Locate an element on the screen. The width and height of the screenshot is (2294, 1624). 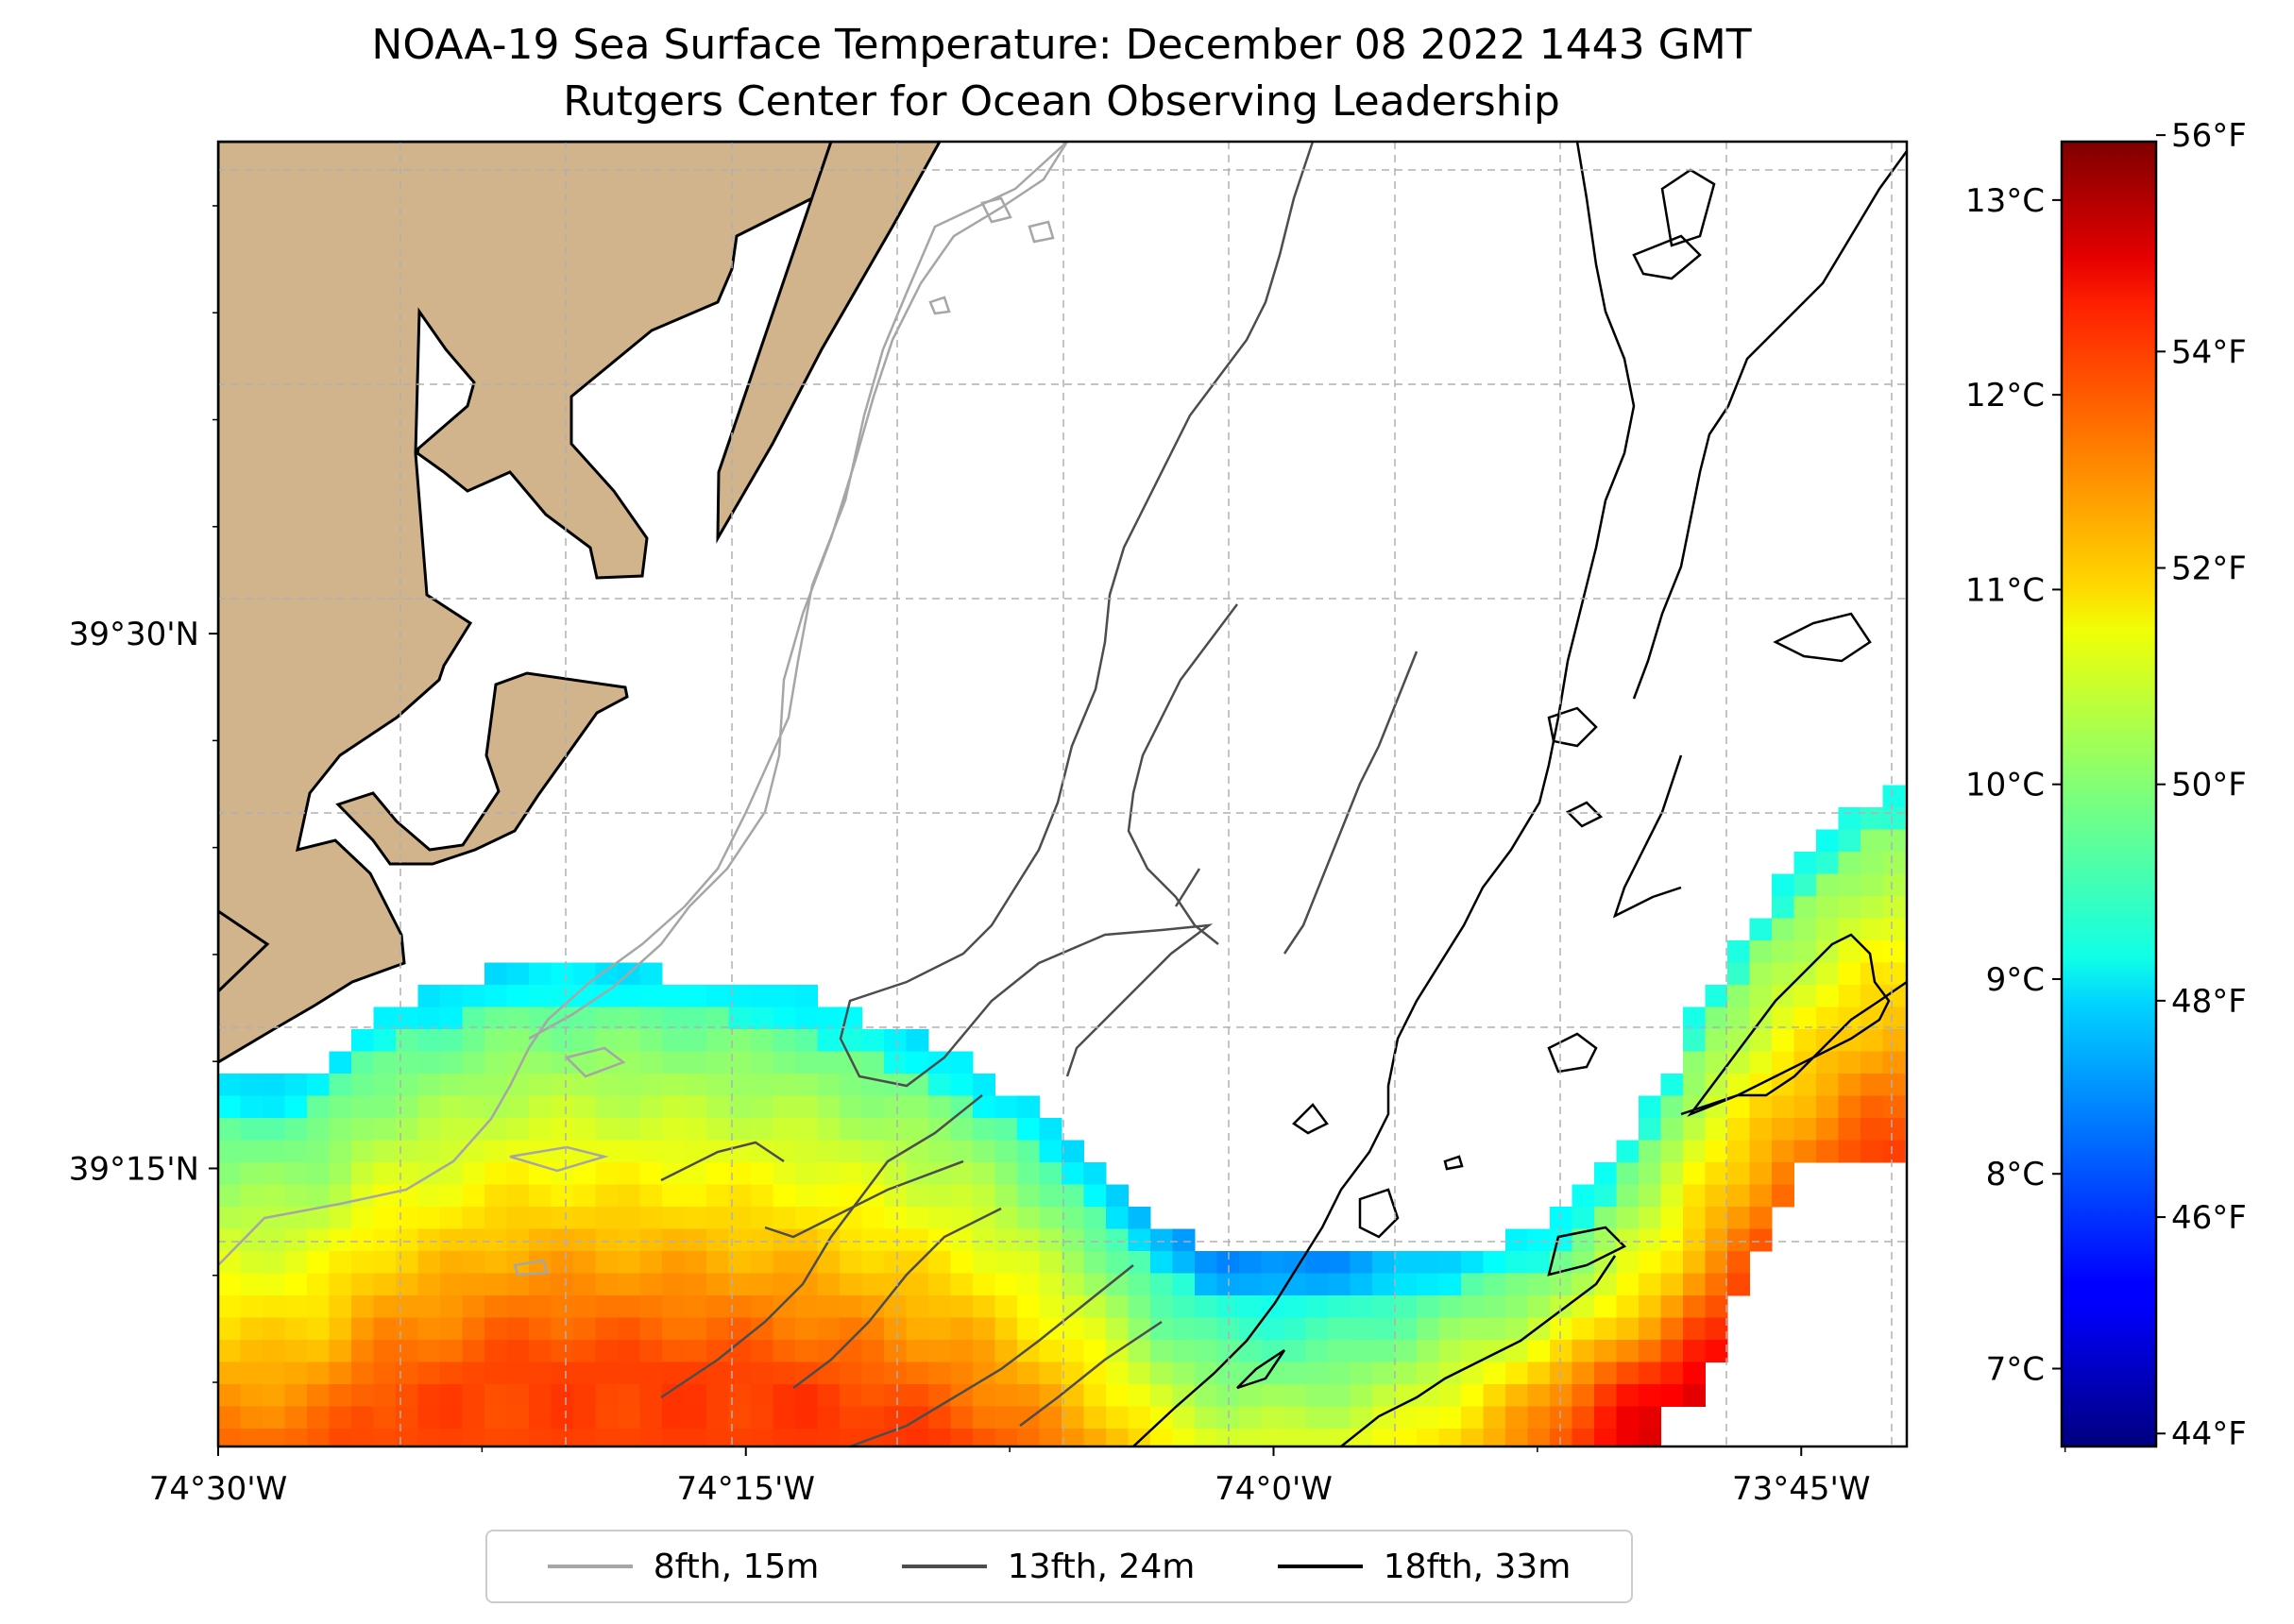
fahrenheit-tick-label: 48°F is located at coordinates (2209, 1002).